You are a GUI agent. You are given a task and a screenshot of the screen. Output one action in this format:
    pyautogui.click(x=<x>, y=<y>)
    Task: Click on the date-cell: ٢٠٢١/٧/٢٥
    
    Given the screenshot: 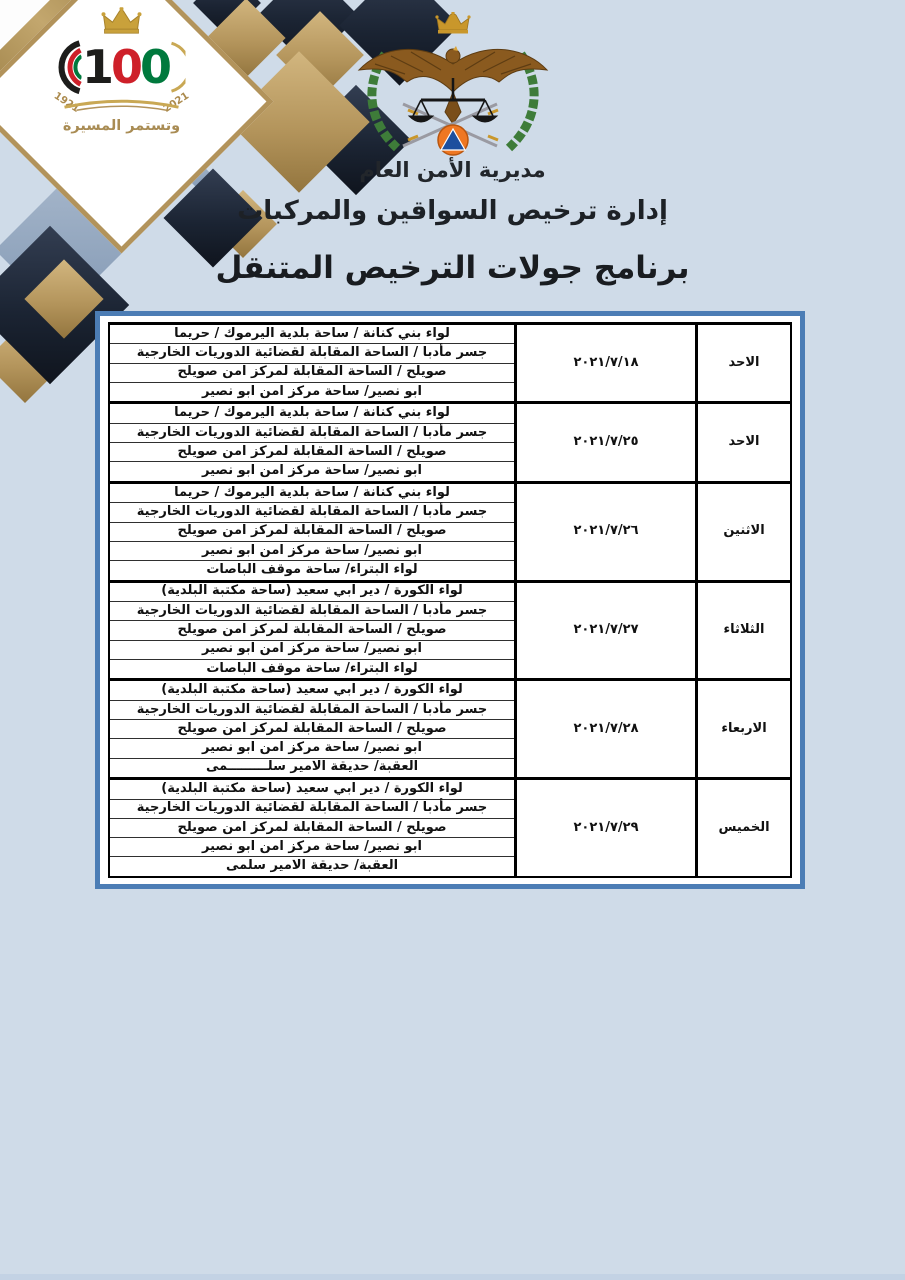 What is the action you would take?
    pyautogui.click(x=605, y=442)
    